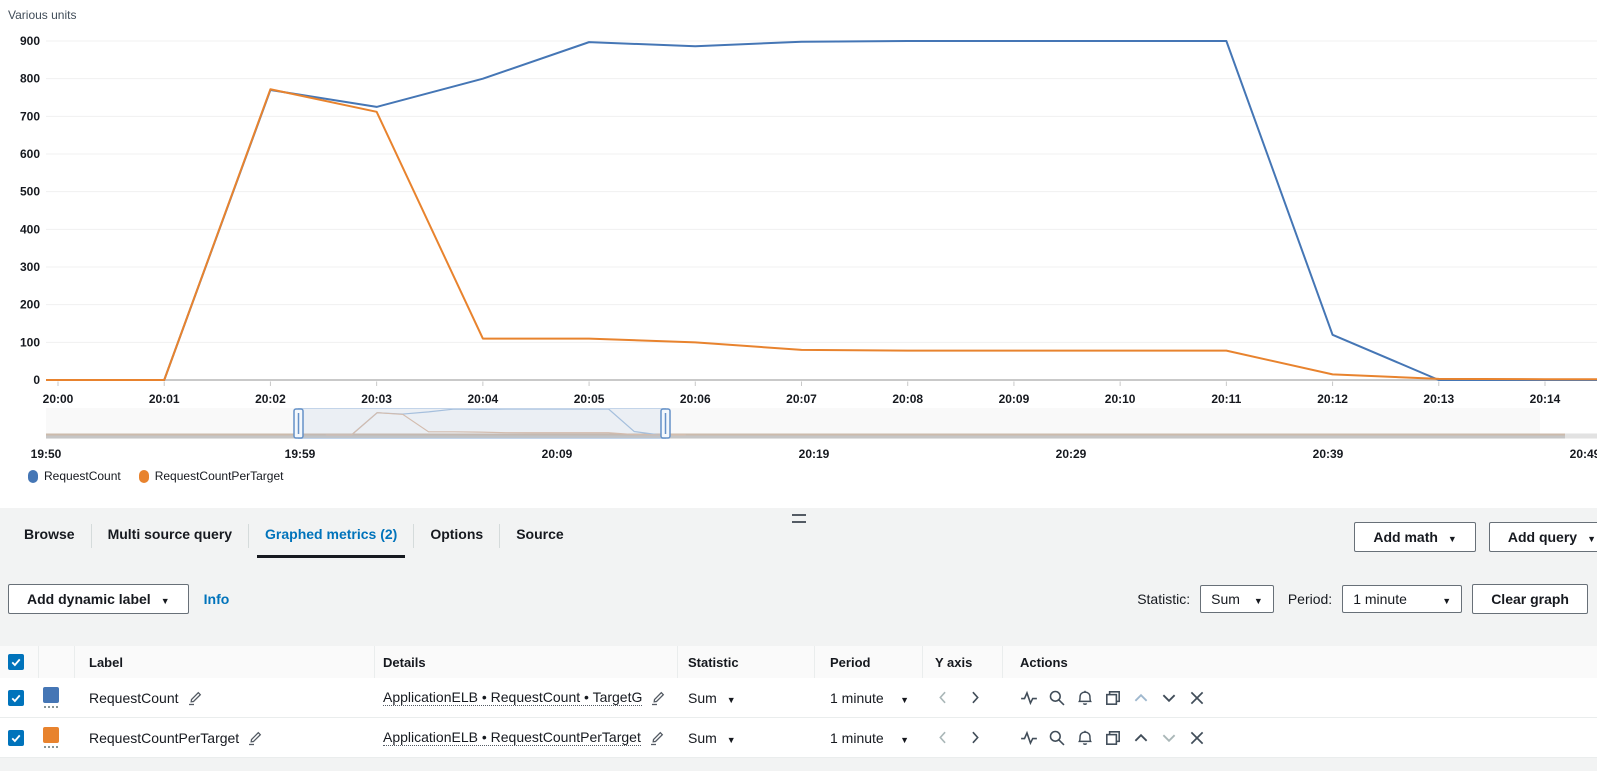 This screenshot has width=1597, height=771. What do you see at coordinates (1402, 598) in the screenshot?
I see `period-select: 1 minute` at bounding box center [1402, 598].